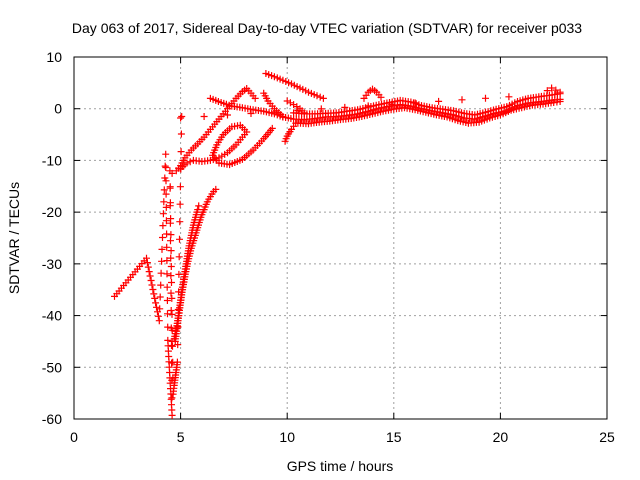 The height and width of the screenshot is (480, 640). Describe the element at coordinates (52, 264) in the screenshot. I see `y-tick-label: -30` at that location.